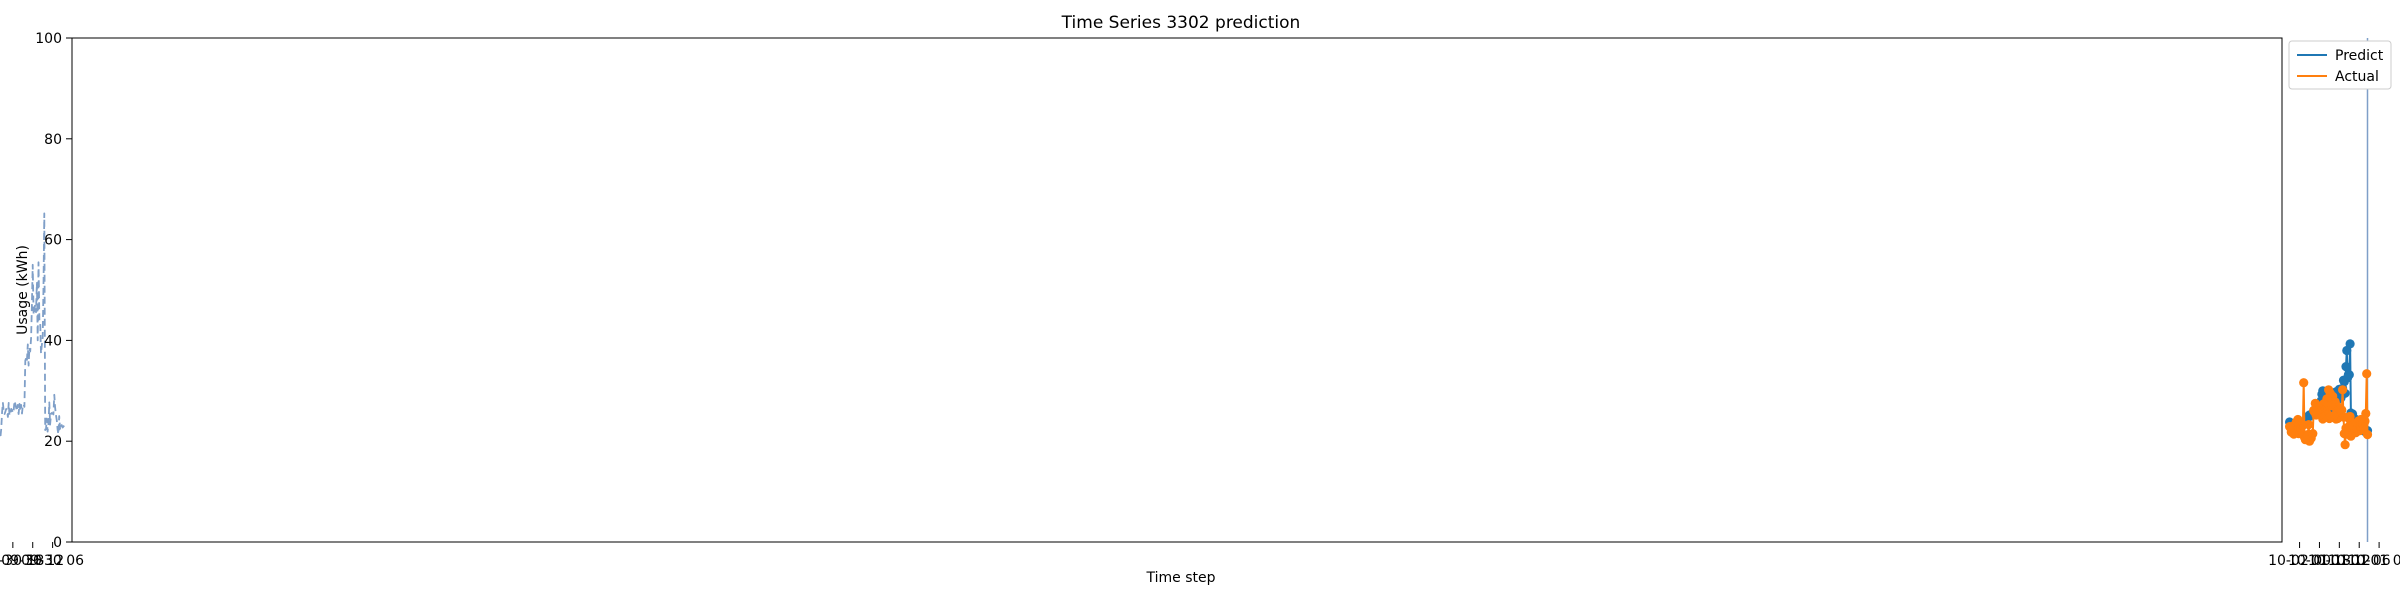  I want to click on y-tick-label: 0, so click(57, 543).